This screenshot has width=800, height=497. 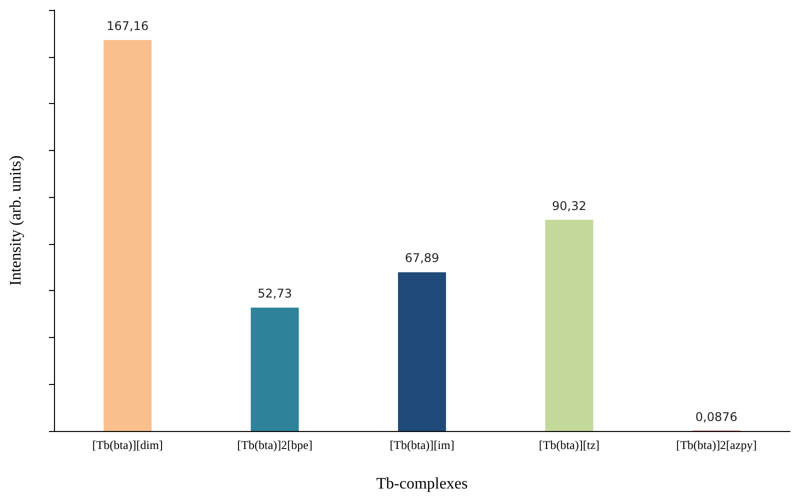 I want to click on x-axis-title: Tb-complexes, so click(x=422, y=484).